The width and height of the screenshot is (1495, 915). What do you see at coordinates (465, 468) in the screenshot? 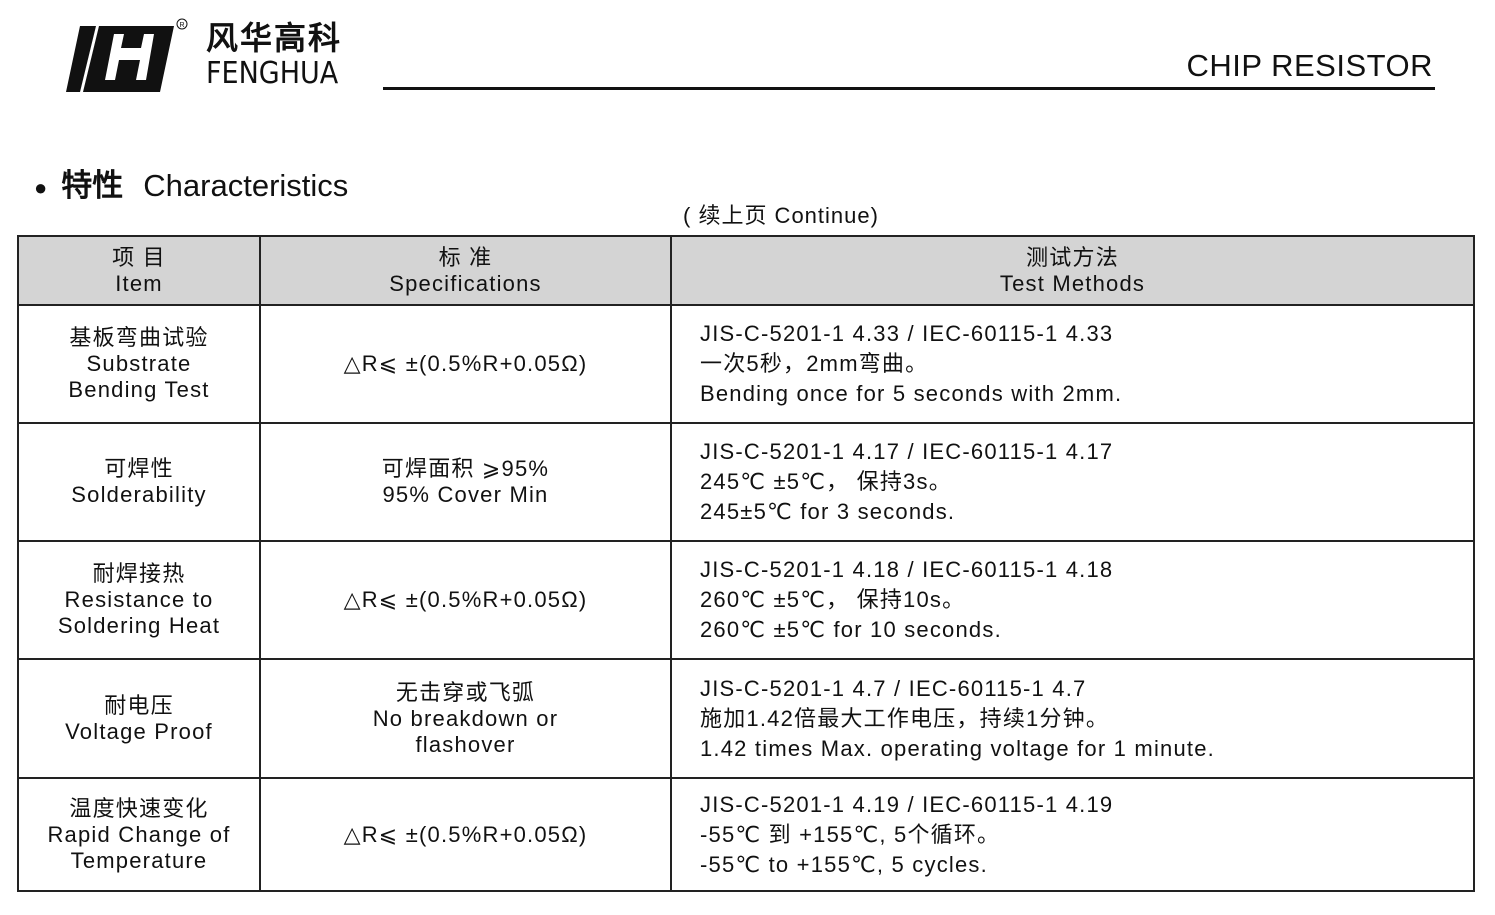
I see `cell-line: 可焊面积 ⩾95%` at bounding box center [465, 468].